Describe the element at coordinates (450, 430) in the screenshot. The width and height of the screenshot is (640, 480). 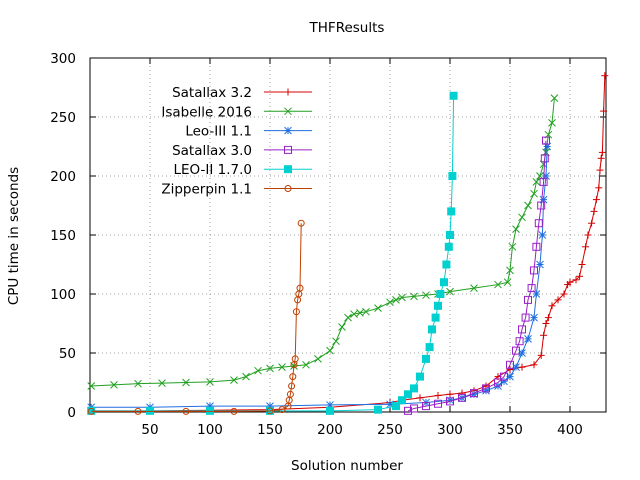
I see `x-tick-label: 300` at that location.